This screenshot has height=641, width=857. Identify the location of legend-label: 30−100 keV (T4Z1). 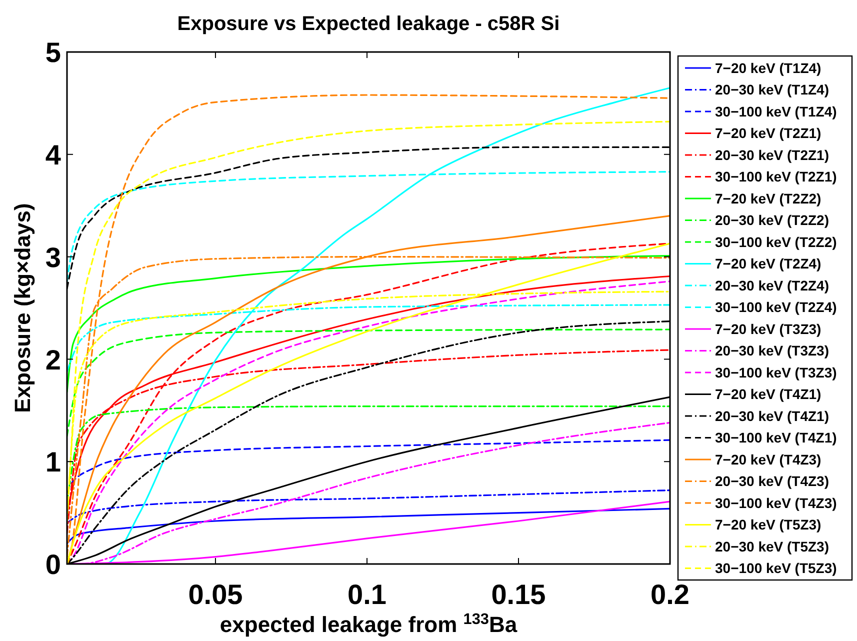
(776, 438).